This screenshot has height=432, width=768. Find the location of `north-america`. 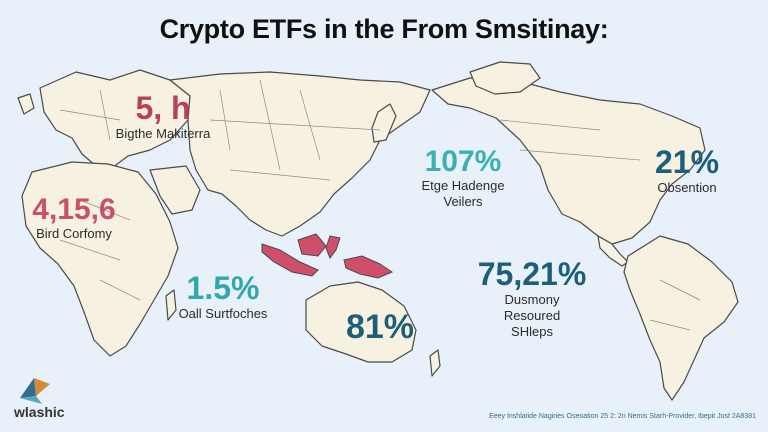

north-america is located at coordinates (568, 161).